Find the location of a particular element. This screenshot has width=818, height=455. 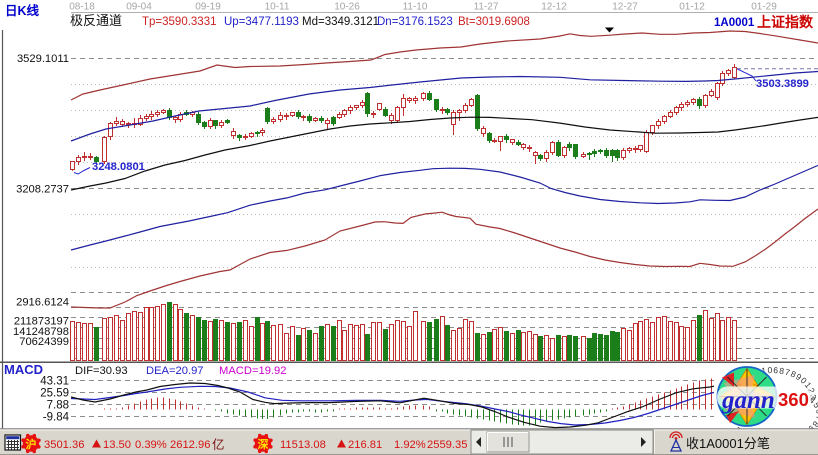

svg-text: 上证指数 is located at coordinates (785, 22).